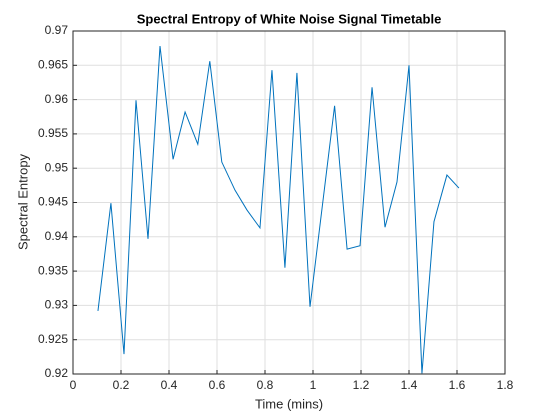  Describe the element at coordinates (22, 201) in the screenshot. I see `y-axis-label: Spectral Entropy` at that location.